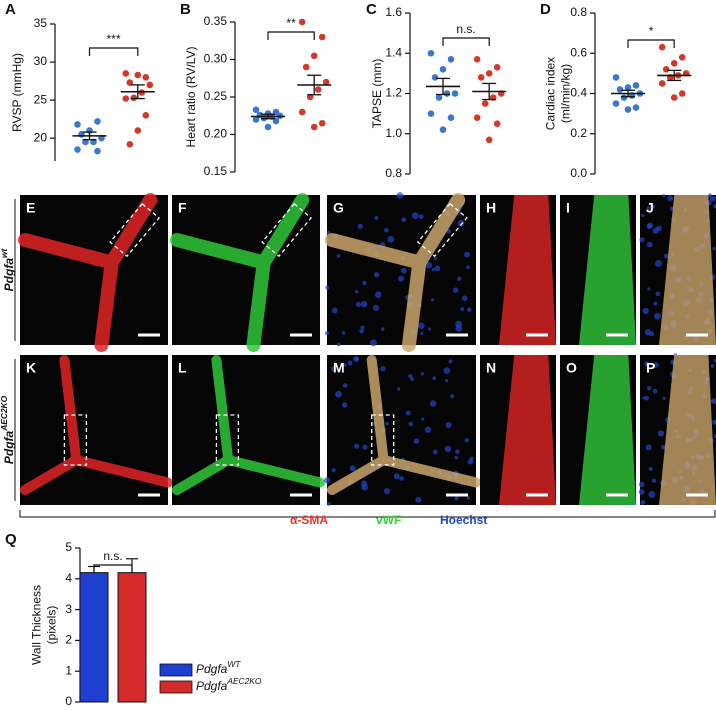 Image resolution: width=716 pixels, height=710 pixels. What do you see at coordinates (218, 667) in the screenshot?
I see `legend-label: PdgfaWT` at bounding box center [218, 667].